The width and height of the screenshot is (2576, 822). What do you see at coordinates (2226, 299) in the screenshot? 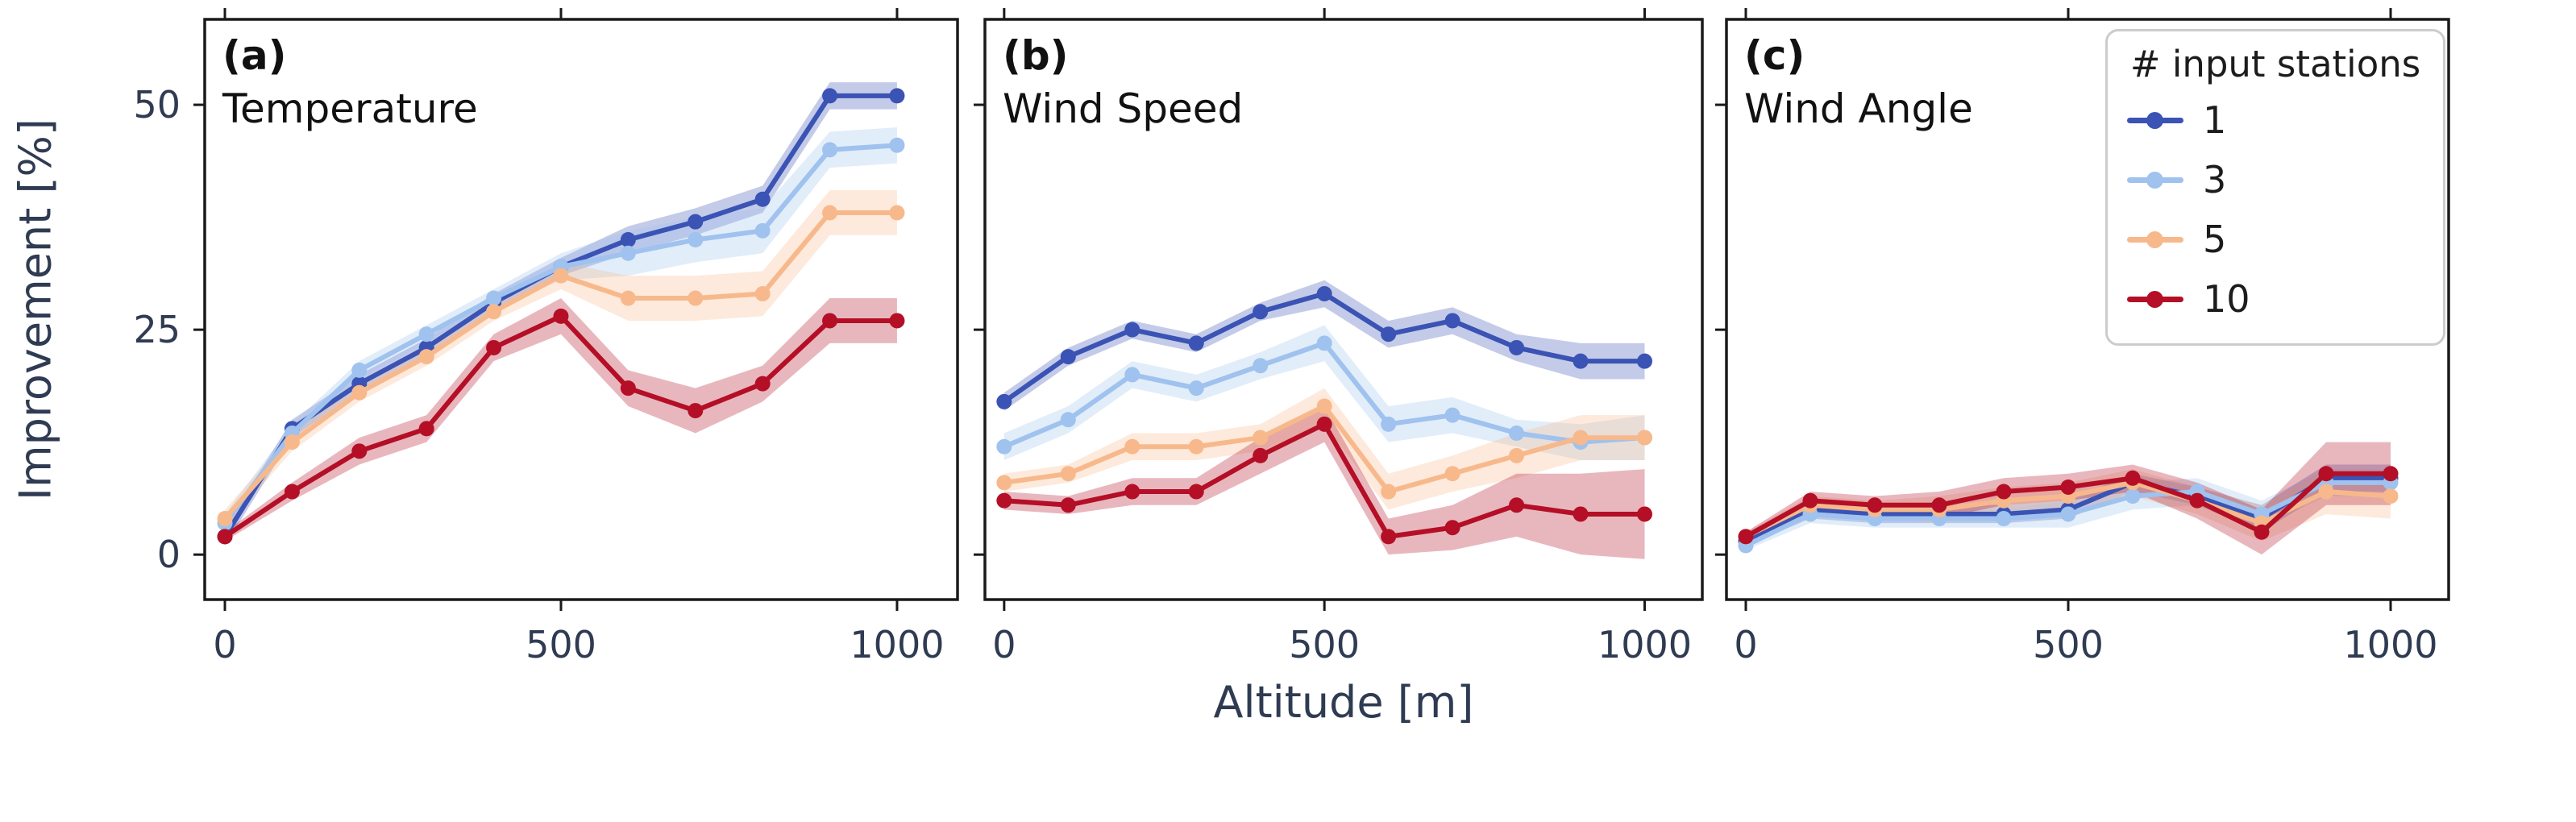
I see `legend-label-10: 10` at bounding box center [2226, 299].